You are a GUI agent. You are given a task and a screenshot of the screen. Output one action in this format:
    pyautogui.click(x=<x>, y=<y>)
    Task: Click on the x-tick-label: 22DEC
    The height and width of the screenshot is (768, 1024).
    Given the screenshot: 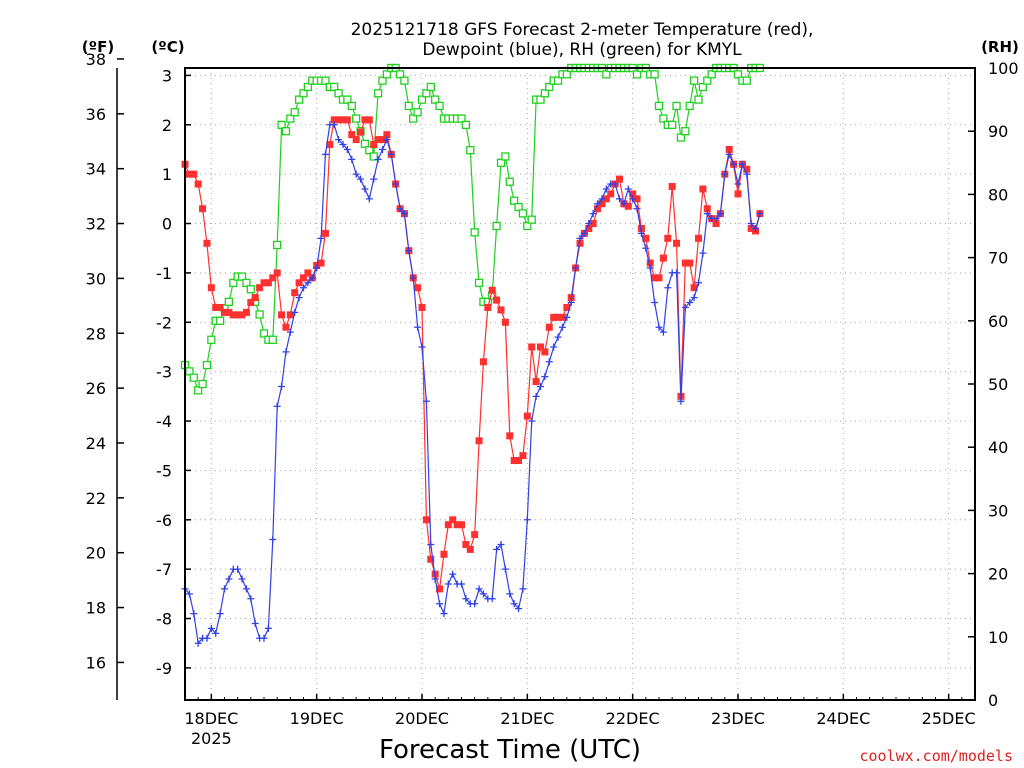 What is the action you would take?
    pyautogui.click(x=633, y=718)
    